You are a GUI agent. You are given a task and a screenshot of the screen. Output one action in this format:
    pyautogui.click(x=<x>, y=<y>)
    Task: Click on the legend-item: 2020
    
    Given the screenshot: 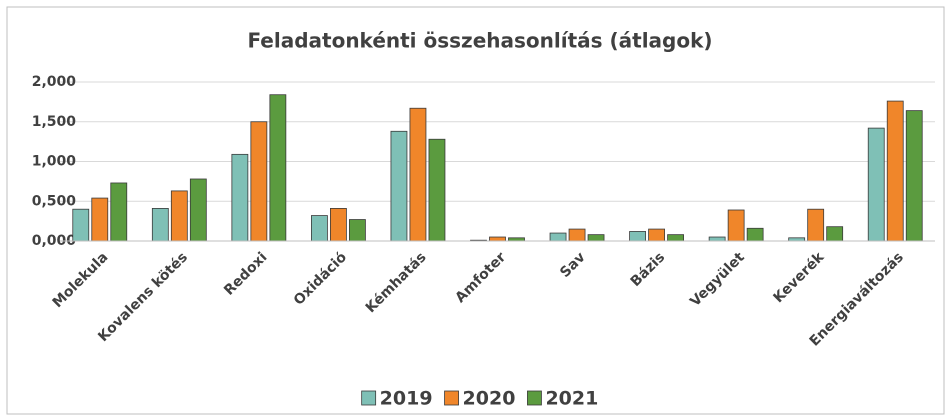 What is the action you would take?
    pyautogui.click(x=480, y=399)
    